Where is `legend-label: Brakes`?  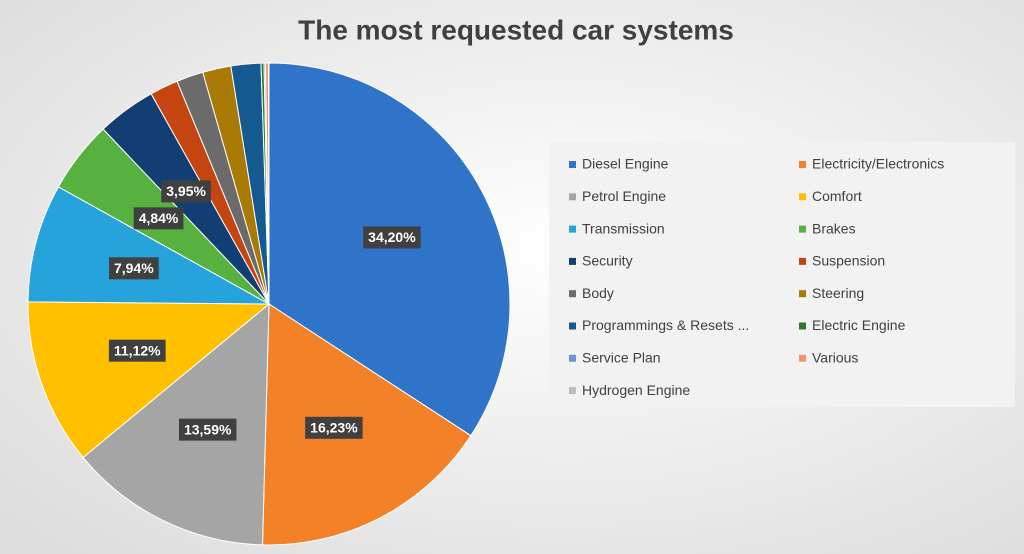 legend-label: Brakes is located at coordinates (834, 228).